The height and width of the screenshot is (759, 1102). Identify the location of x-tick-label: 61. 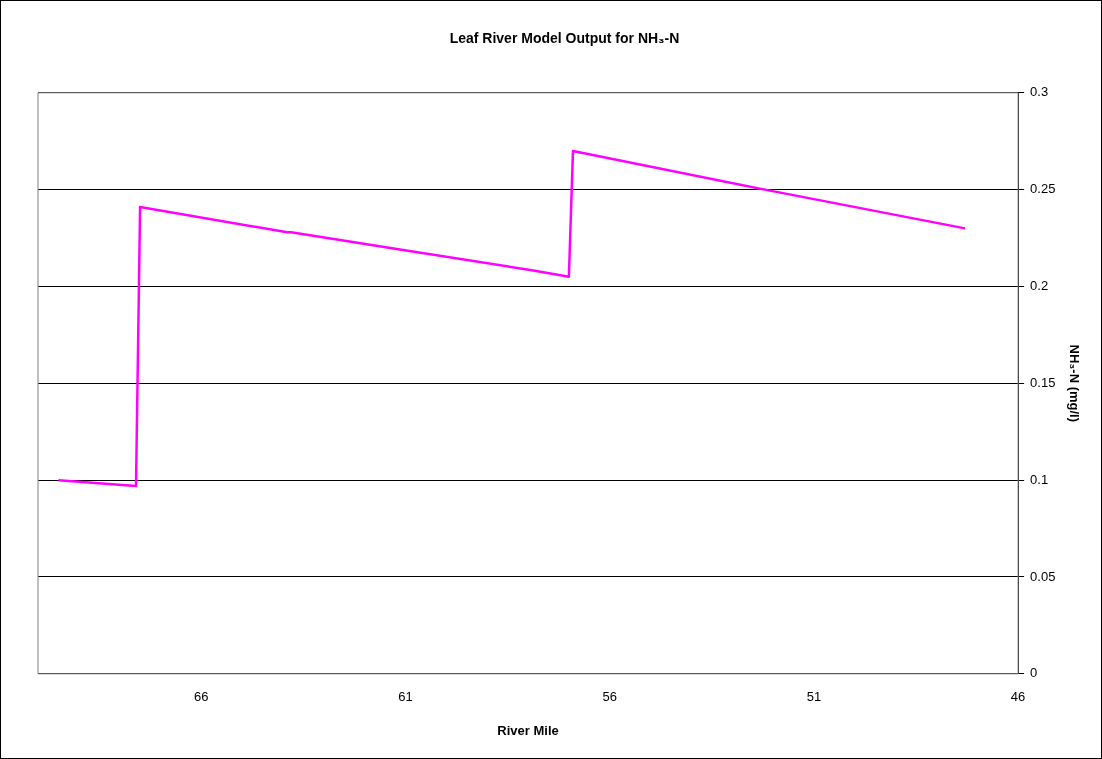
(405, 697).